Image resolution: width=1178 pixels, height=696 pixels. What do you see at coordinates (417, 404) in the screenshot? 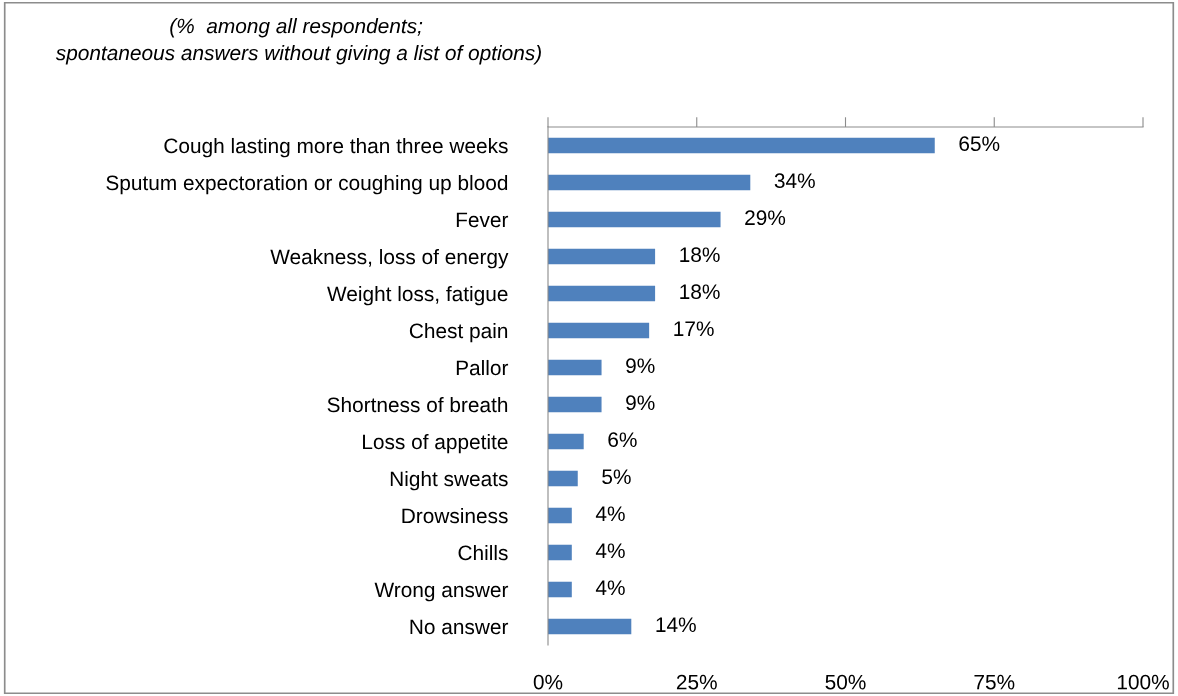
I see `y-tick-label: Shortness of breath` at bounding box center [417, 404].